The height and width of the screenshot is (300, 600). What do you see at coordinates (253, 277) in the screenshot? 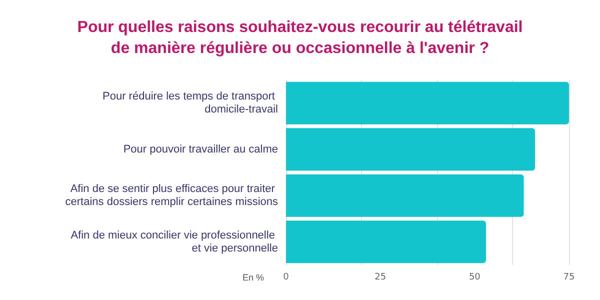
I see `x-axis-title: En %` at bounding box center [253, 277].